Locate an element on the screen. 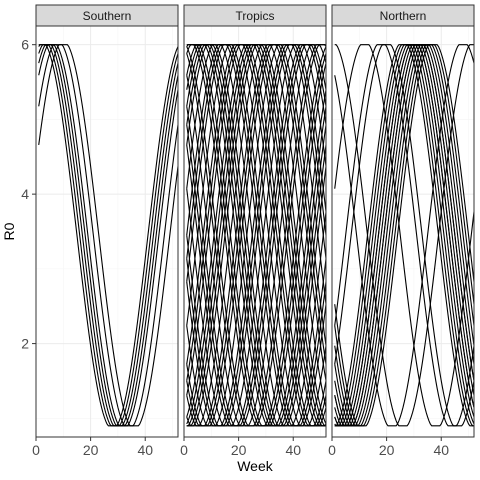 The height and width of the screenshot is (480, 480). y-axis: 2 4 6 is located at coordinates (28, 194).